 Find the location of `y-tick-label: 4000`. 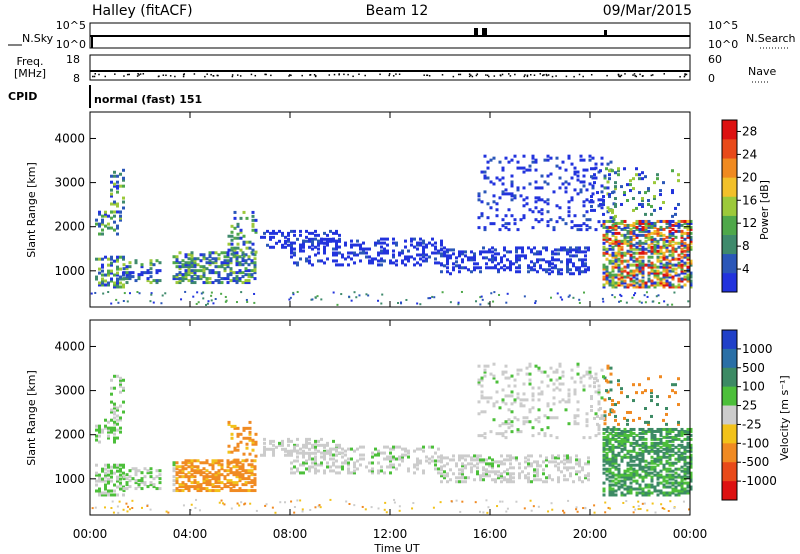

y-tick-label: 4000 is located at coordinates (69, 138).